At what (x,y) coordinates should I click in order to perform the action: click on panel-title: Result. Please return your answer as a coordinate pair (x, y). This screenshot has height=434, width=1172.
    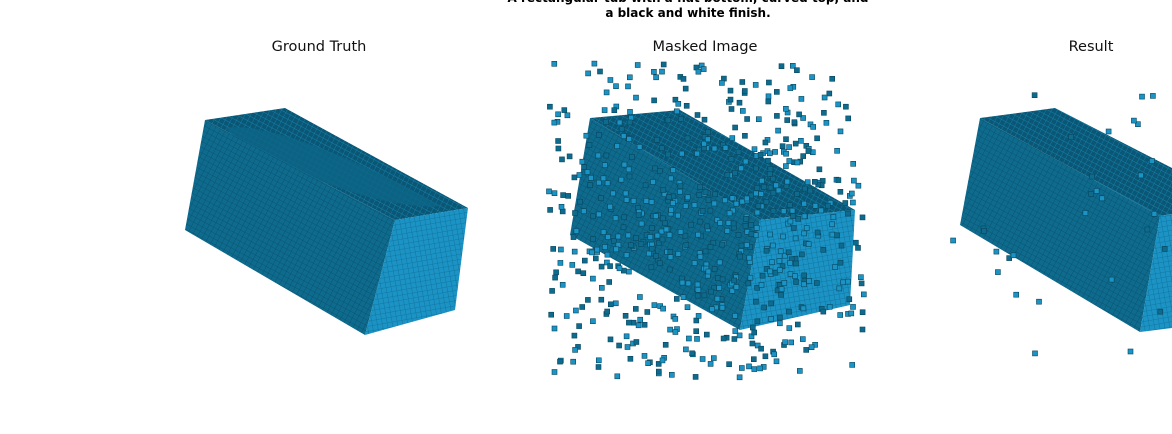
    Looking at the image, I should click on (1091, 47).